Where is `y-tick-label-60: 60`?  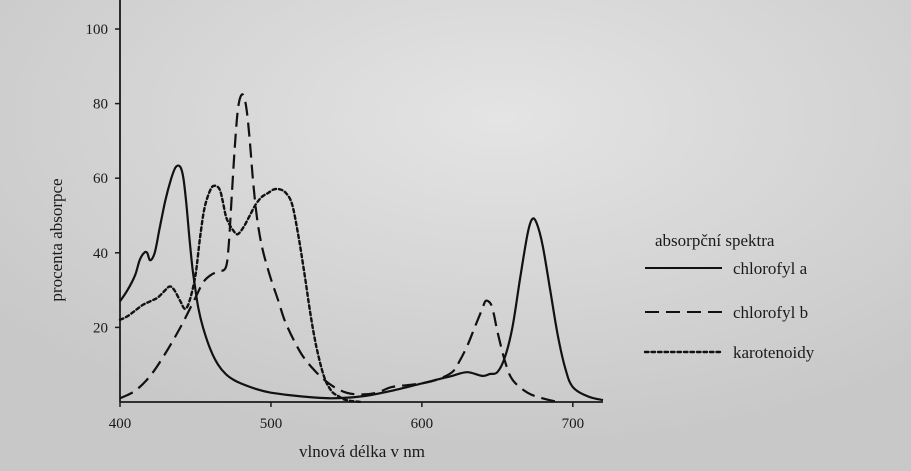 y-tick-label-60: 60 is located at coordinates (100, 179).